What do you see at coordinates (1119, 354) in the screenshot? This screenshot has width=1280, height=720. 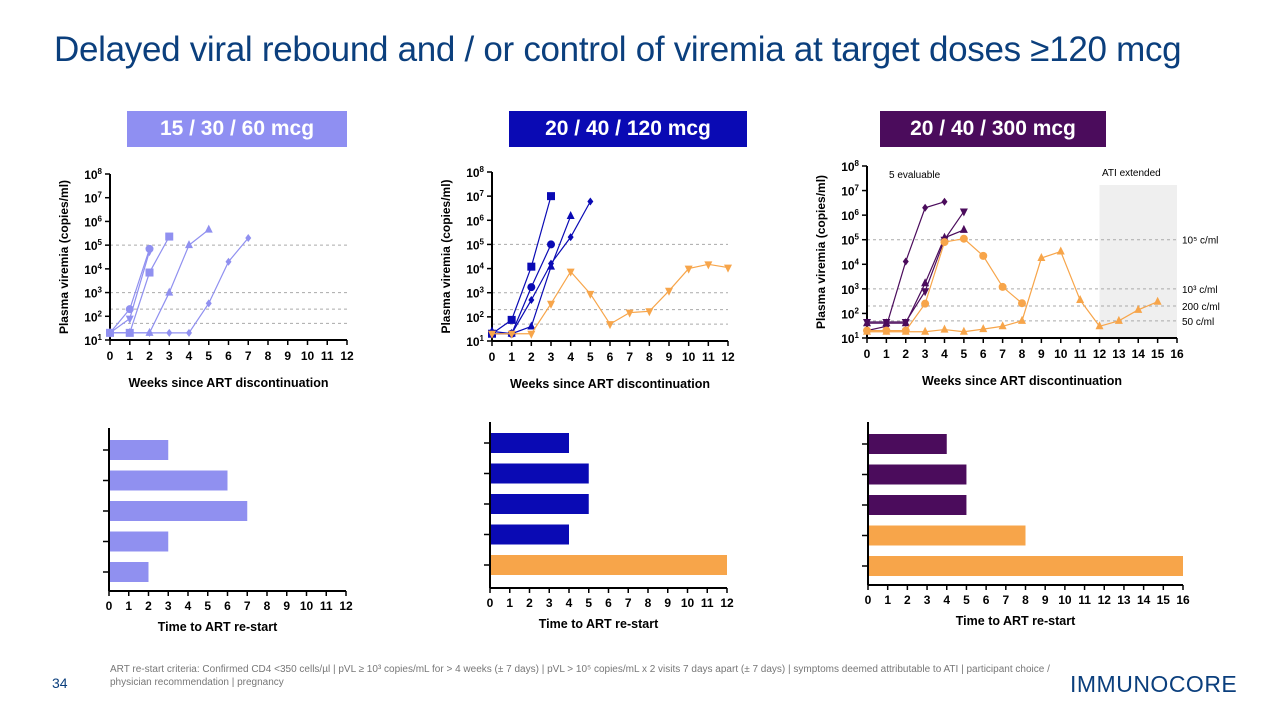 I see `x-tick-label: 13` at bounding box center [1119, 354].